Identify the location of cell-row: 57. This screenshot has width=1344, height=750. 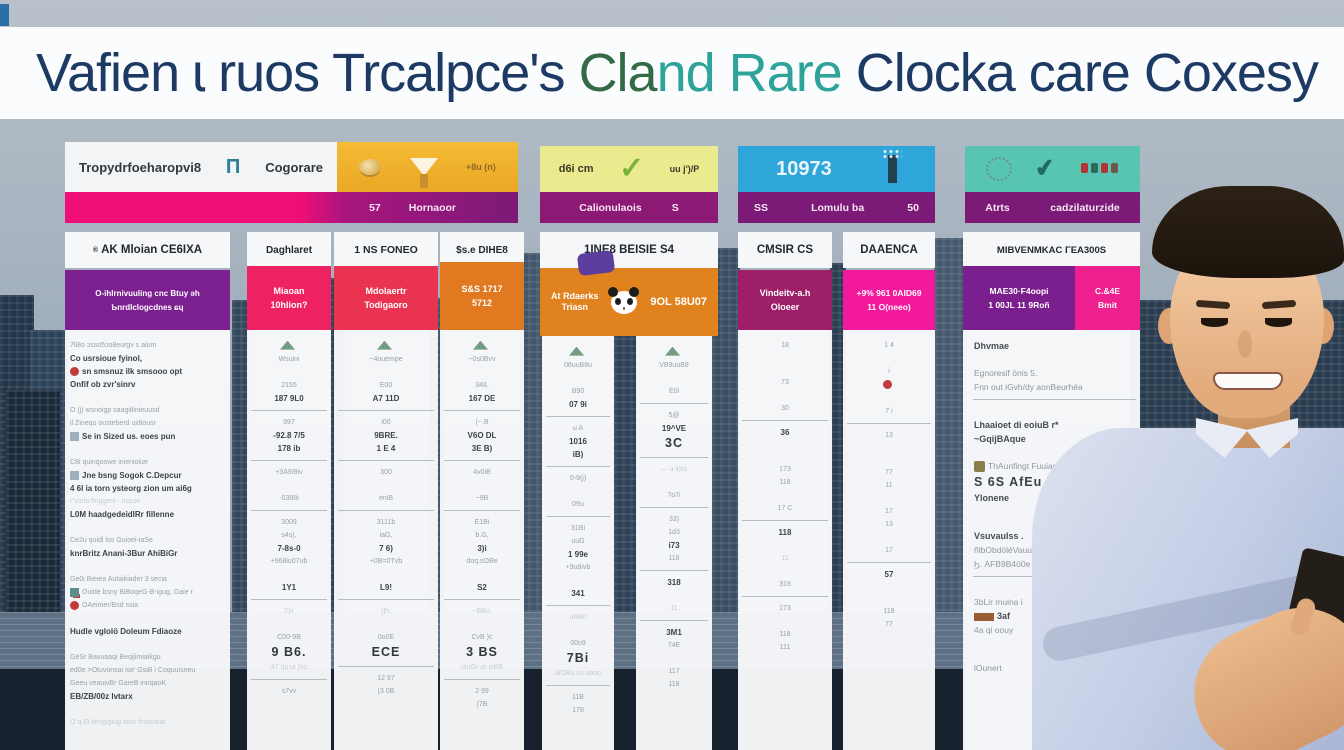
(889, 574).